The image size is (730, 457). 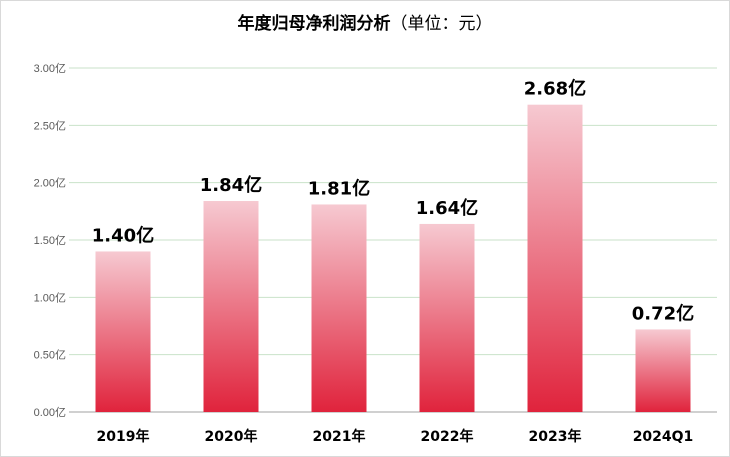 I want to click on x-tick-label: 2023年, so click(x=555, y=436).